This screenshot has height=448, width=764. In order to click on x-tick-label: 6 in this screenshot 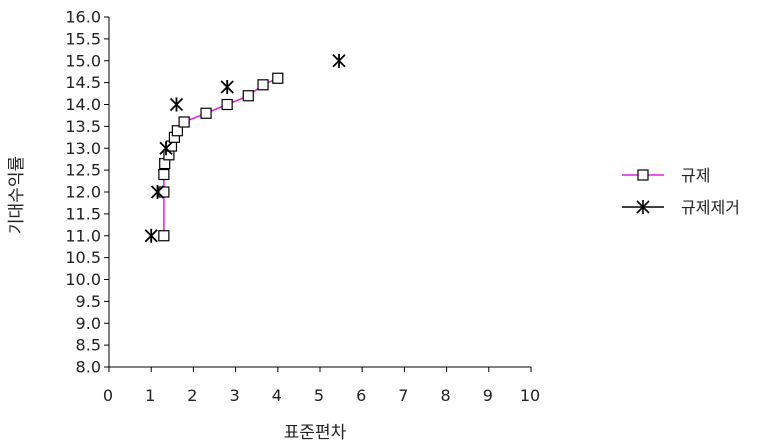, I will do `click(361, 395)`.